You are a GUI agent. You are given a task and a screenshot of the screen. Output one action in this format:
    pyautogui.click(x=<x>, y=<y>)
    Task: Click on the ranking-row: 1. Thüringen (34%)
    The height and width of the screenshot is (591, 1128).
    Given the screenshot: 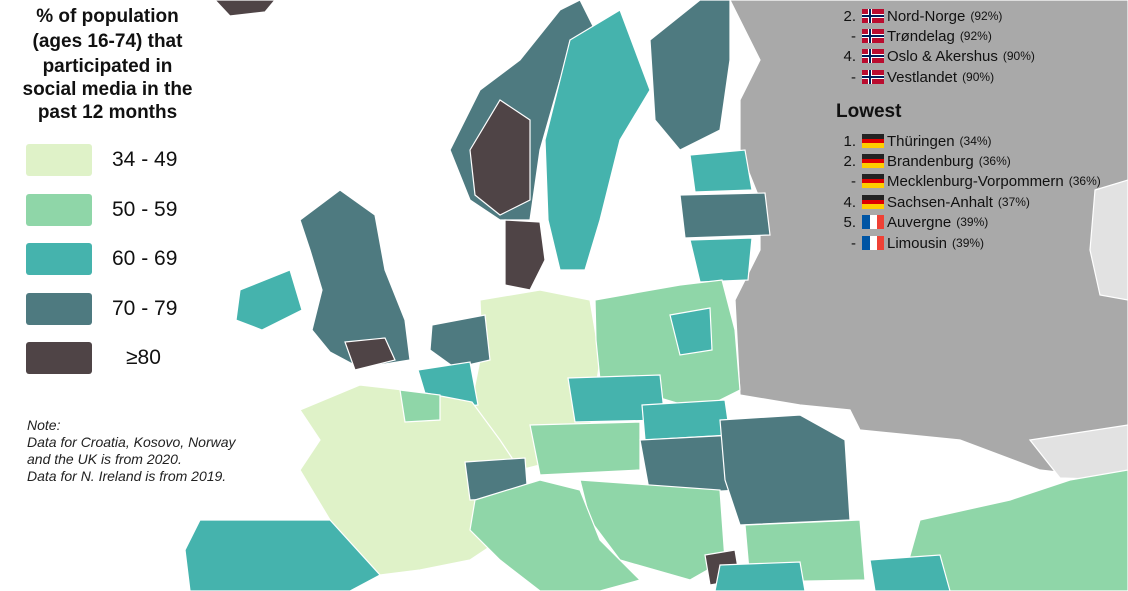 What is the action you would take?
    pyautogui.click(x=914, y=141)
    